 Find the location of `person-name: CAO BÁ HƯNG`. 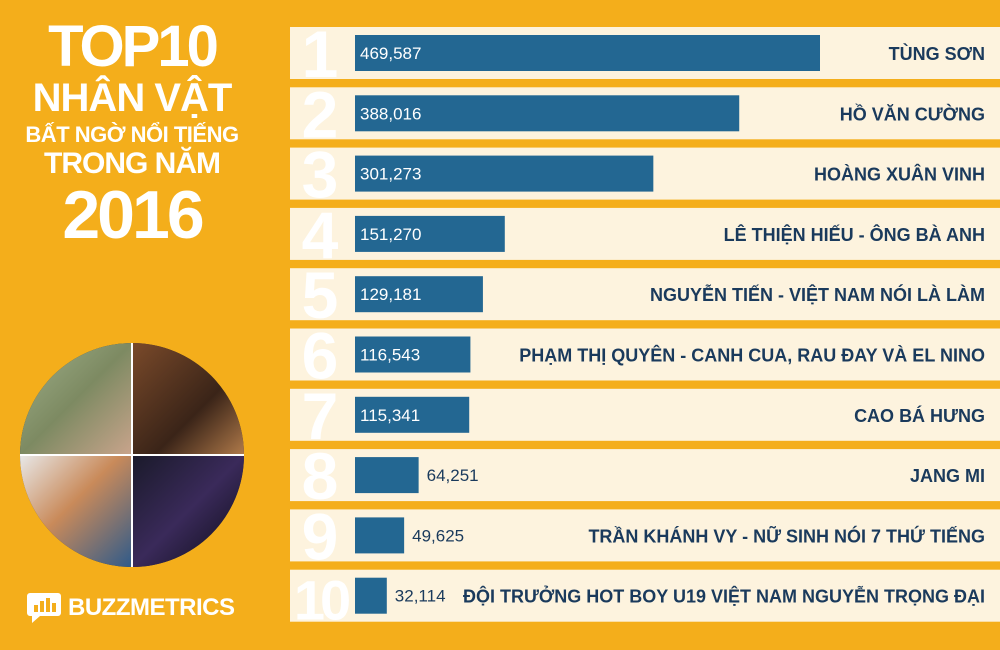

person-name: CAO BÁ HƯNG is located at coordinates (919, 415).